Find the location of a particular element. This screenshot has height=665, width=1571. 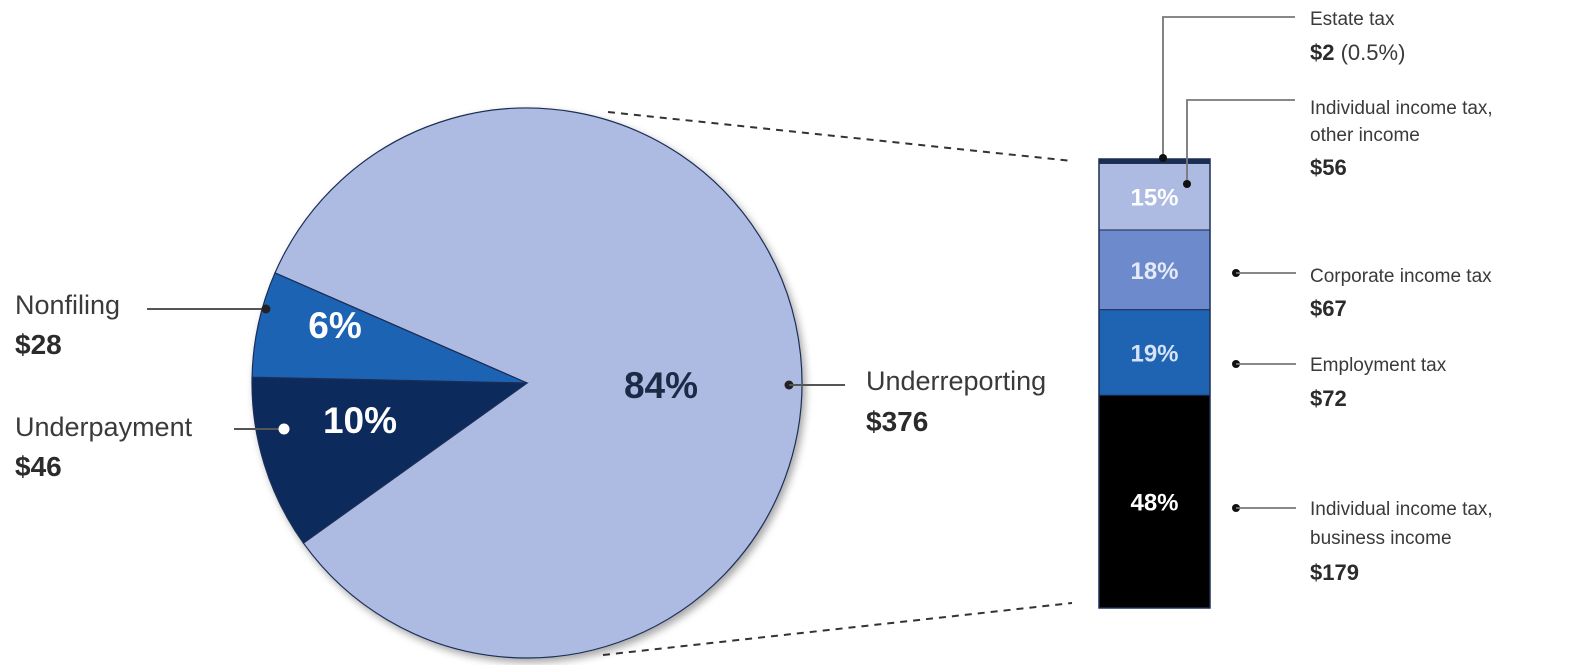

nonfiling-label: Nonfiling is located at coordinates (67, 305).